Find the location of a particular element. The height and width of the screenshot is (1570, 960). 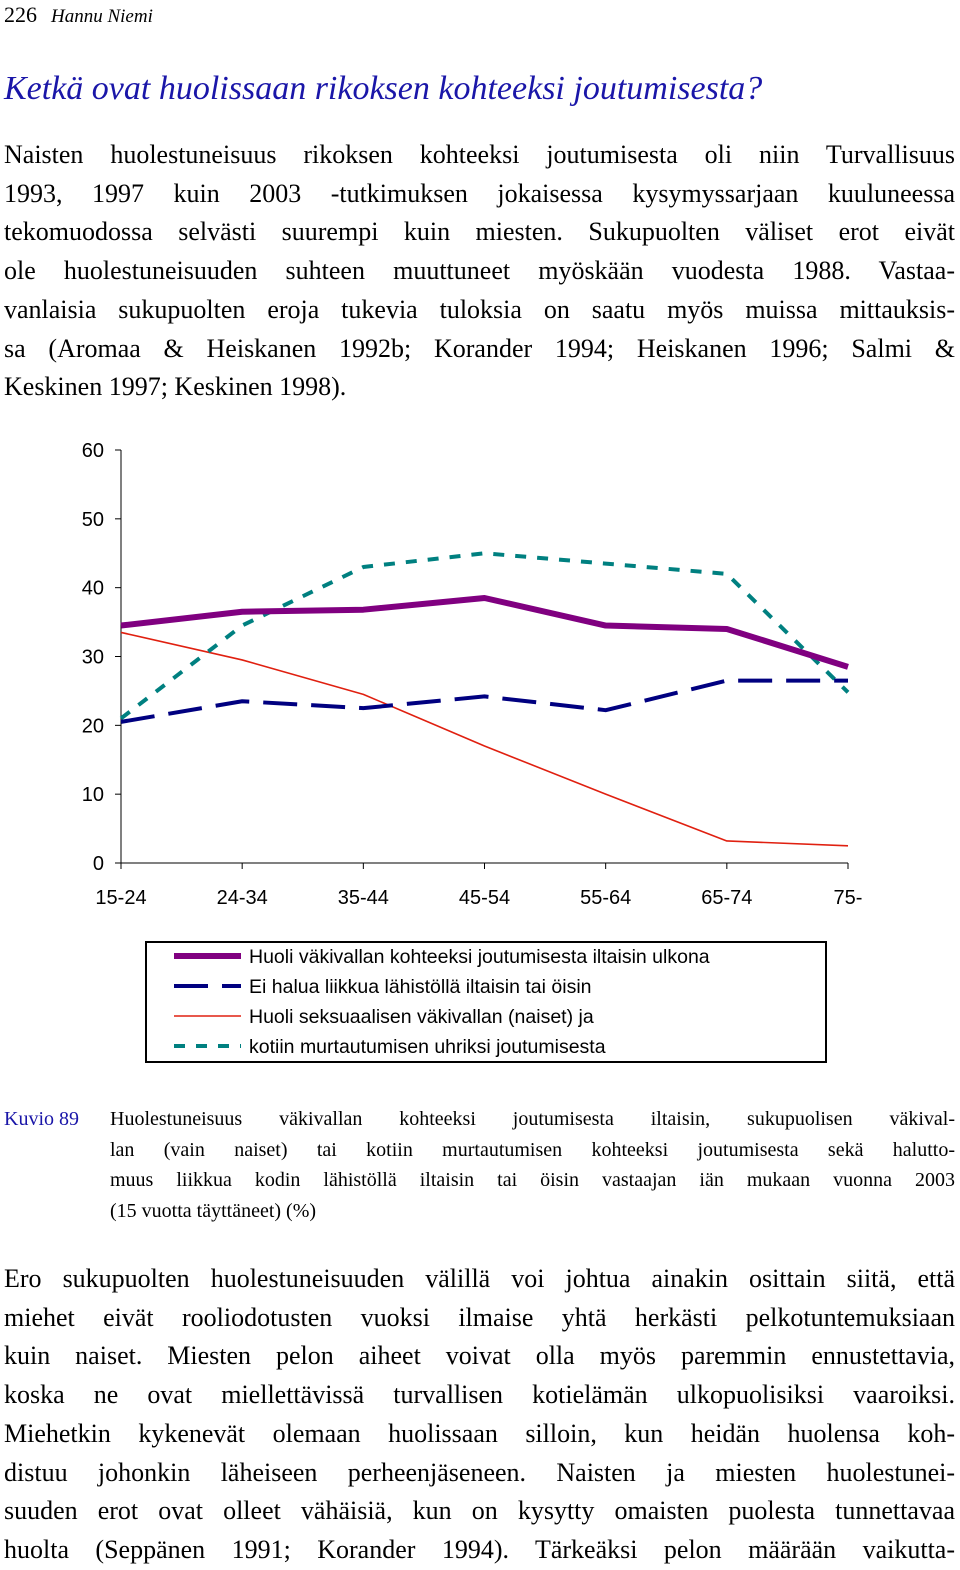

caption-line: (15 vuotta täyttäneet) (%) is located at coordinates (213, 1210).